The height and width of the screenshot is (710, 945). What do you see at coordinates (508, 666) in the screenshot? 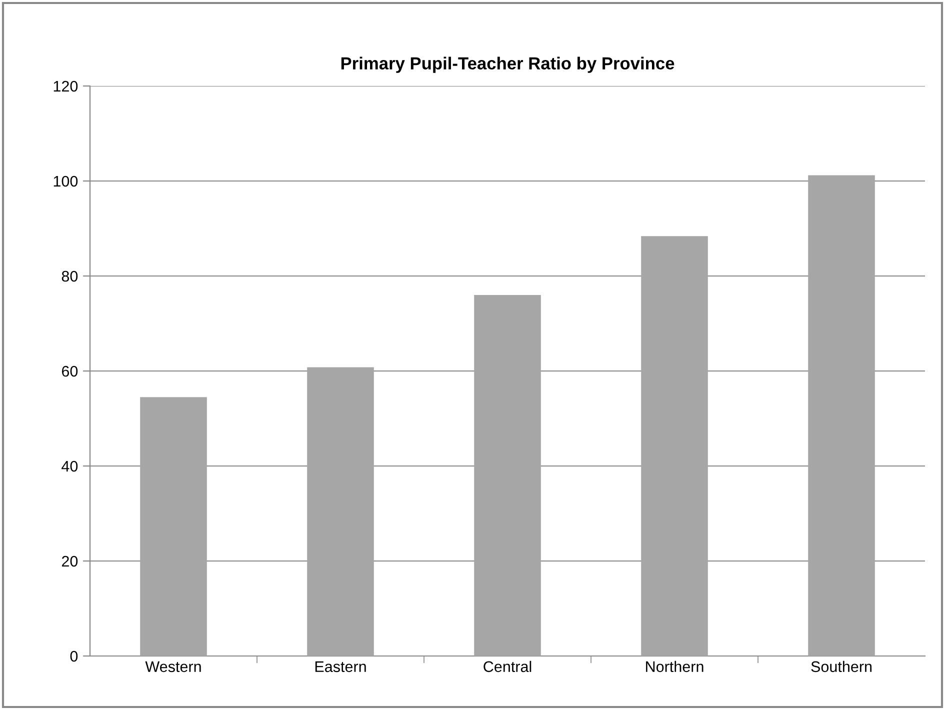
I see `x-tick-label: Central` at bounding box center [508, 666].